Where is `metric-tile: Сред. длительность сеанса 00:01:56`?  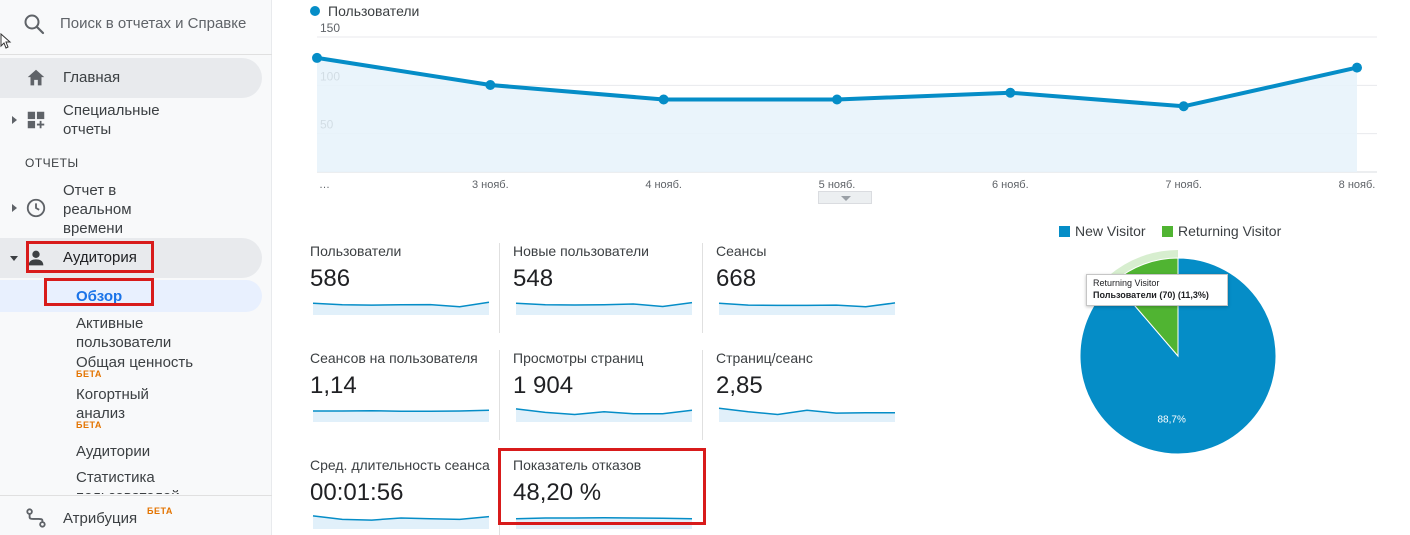
metric-tile: Сред. длительность сеанса 00:01:56 is located at coordinates (405, 496).